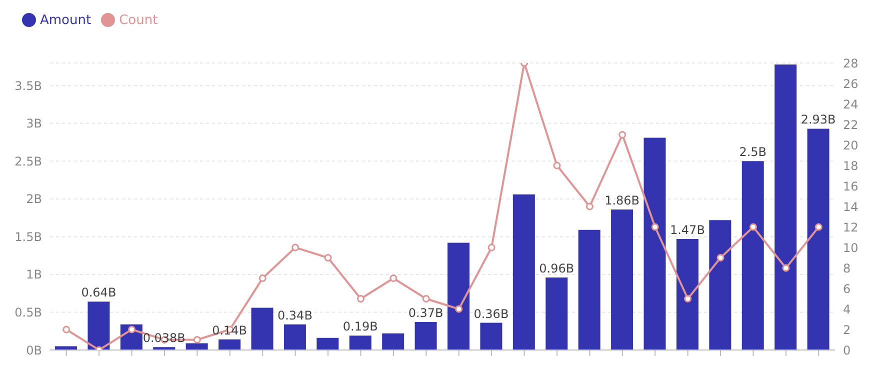 The width and height of the screenshot is (883, 370). Describe the element at coordinates (850, 63) in the screenshot. I see `y2-tick-label: 28` at that location.